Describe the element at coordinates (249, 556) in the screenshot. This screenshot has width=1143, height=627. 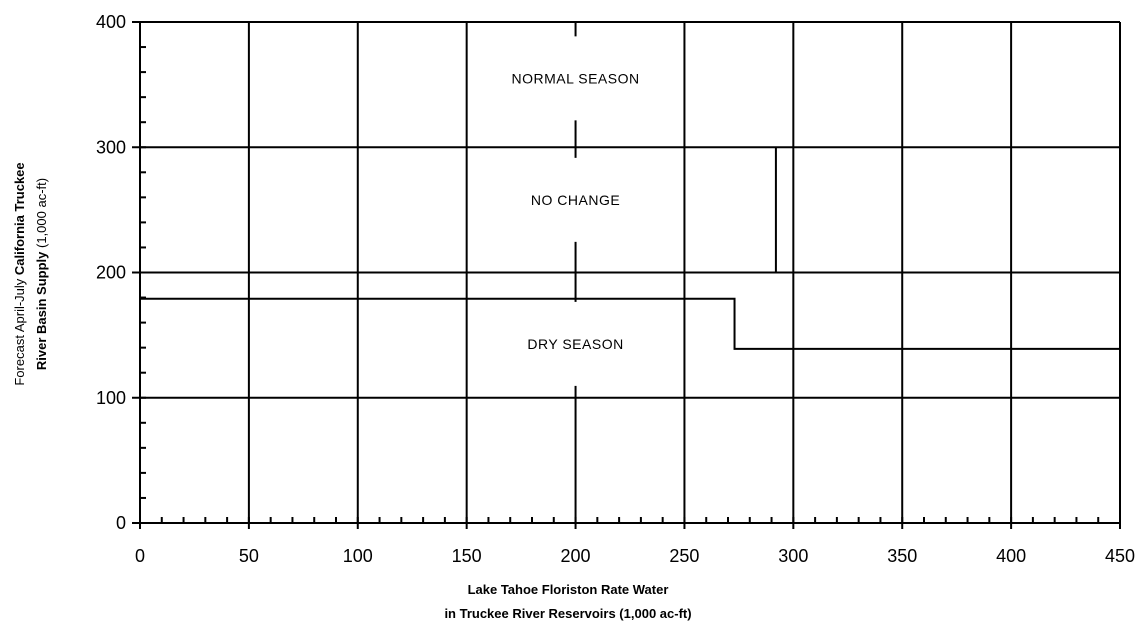
I see `x-tick-label: 50` at that location.